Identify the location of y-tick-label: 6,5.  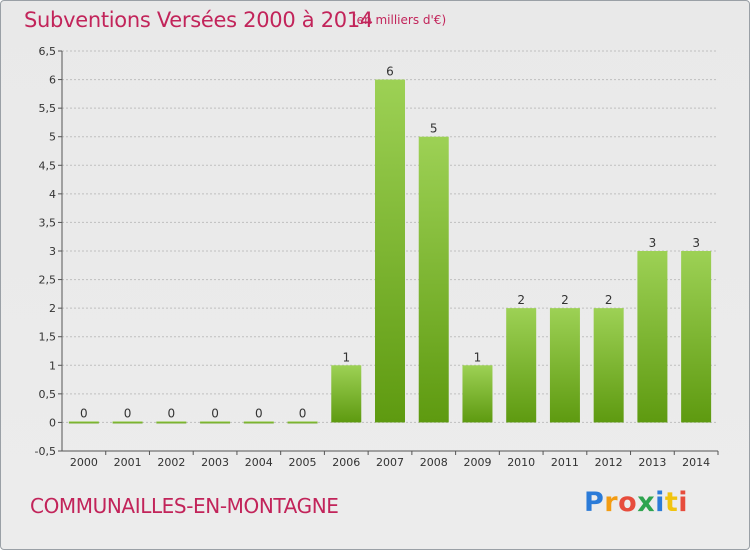
(48, 51).